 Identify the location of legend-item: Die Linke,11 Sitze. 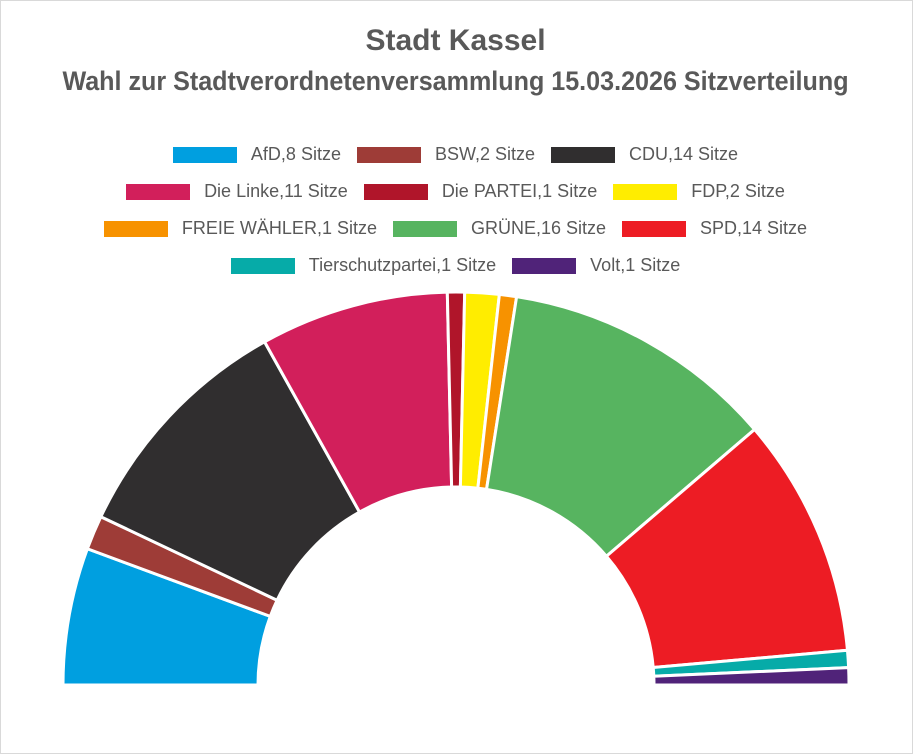
(237, 191).